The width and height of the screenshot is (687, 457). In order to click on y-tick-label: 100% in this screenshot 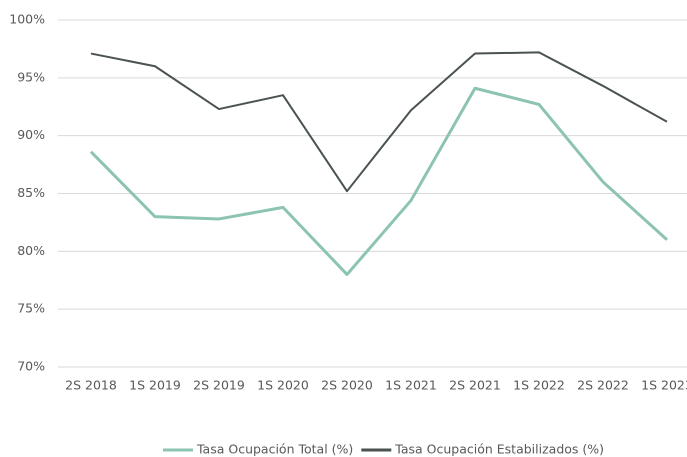, I will do `click(27, 19)`.